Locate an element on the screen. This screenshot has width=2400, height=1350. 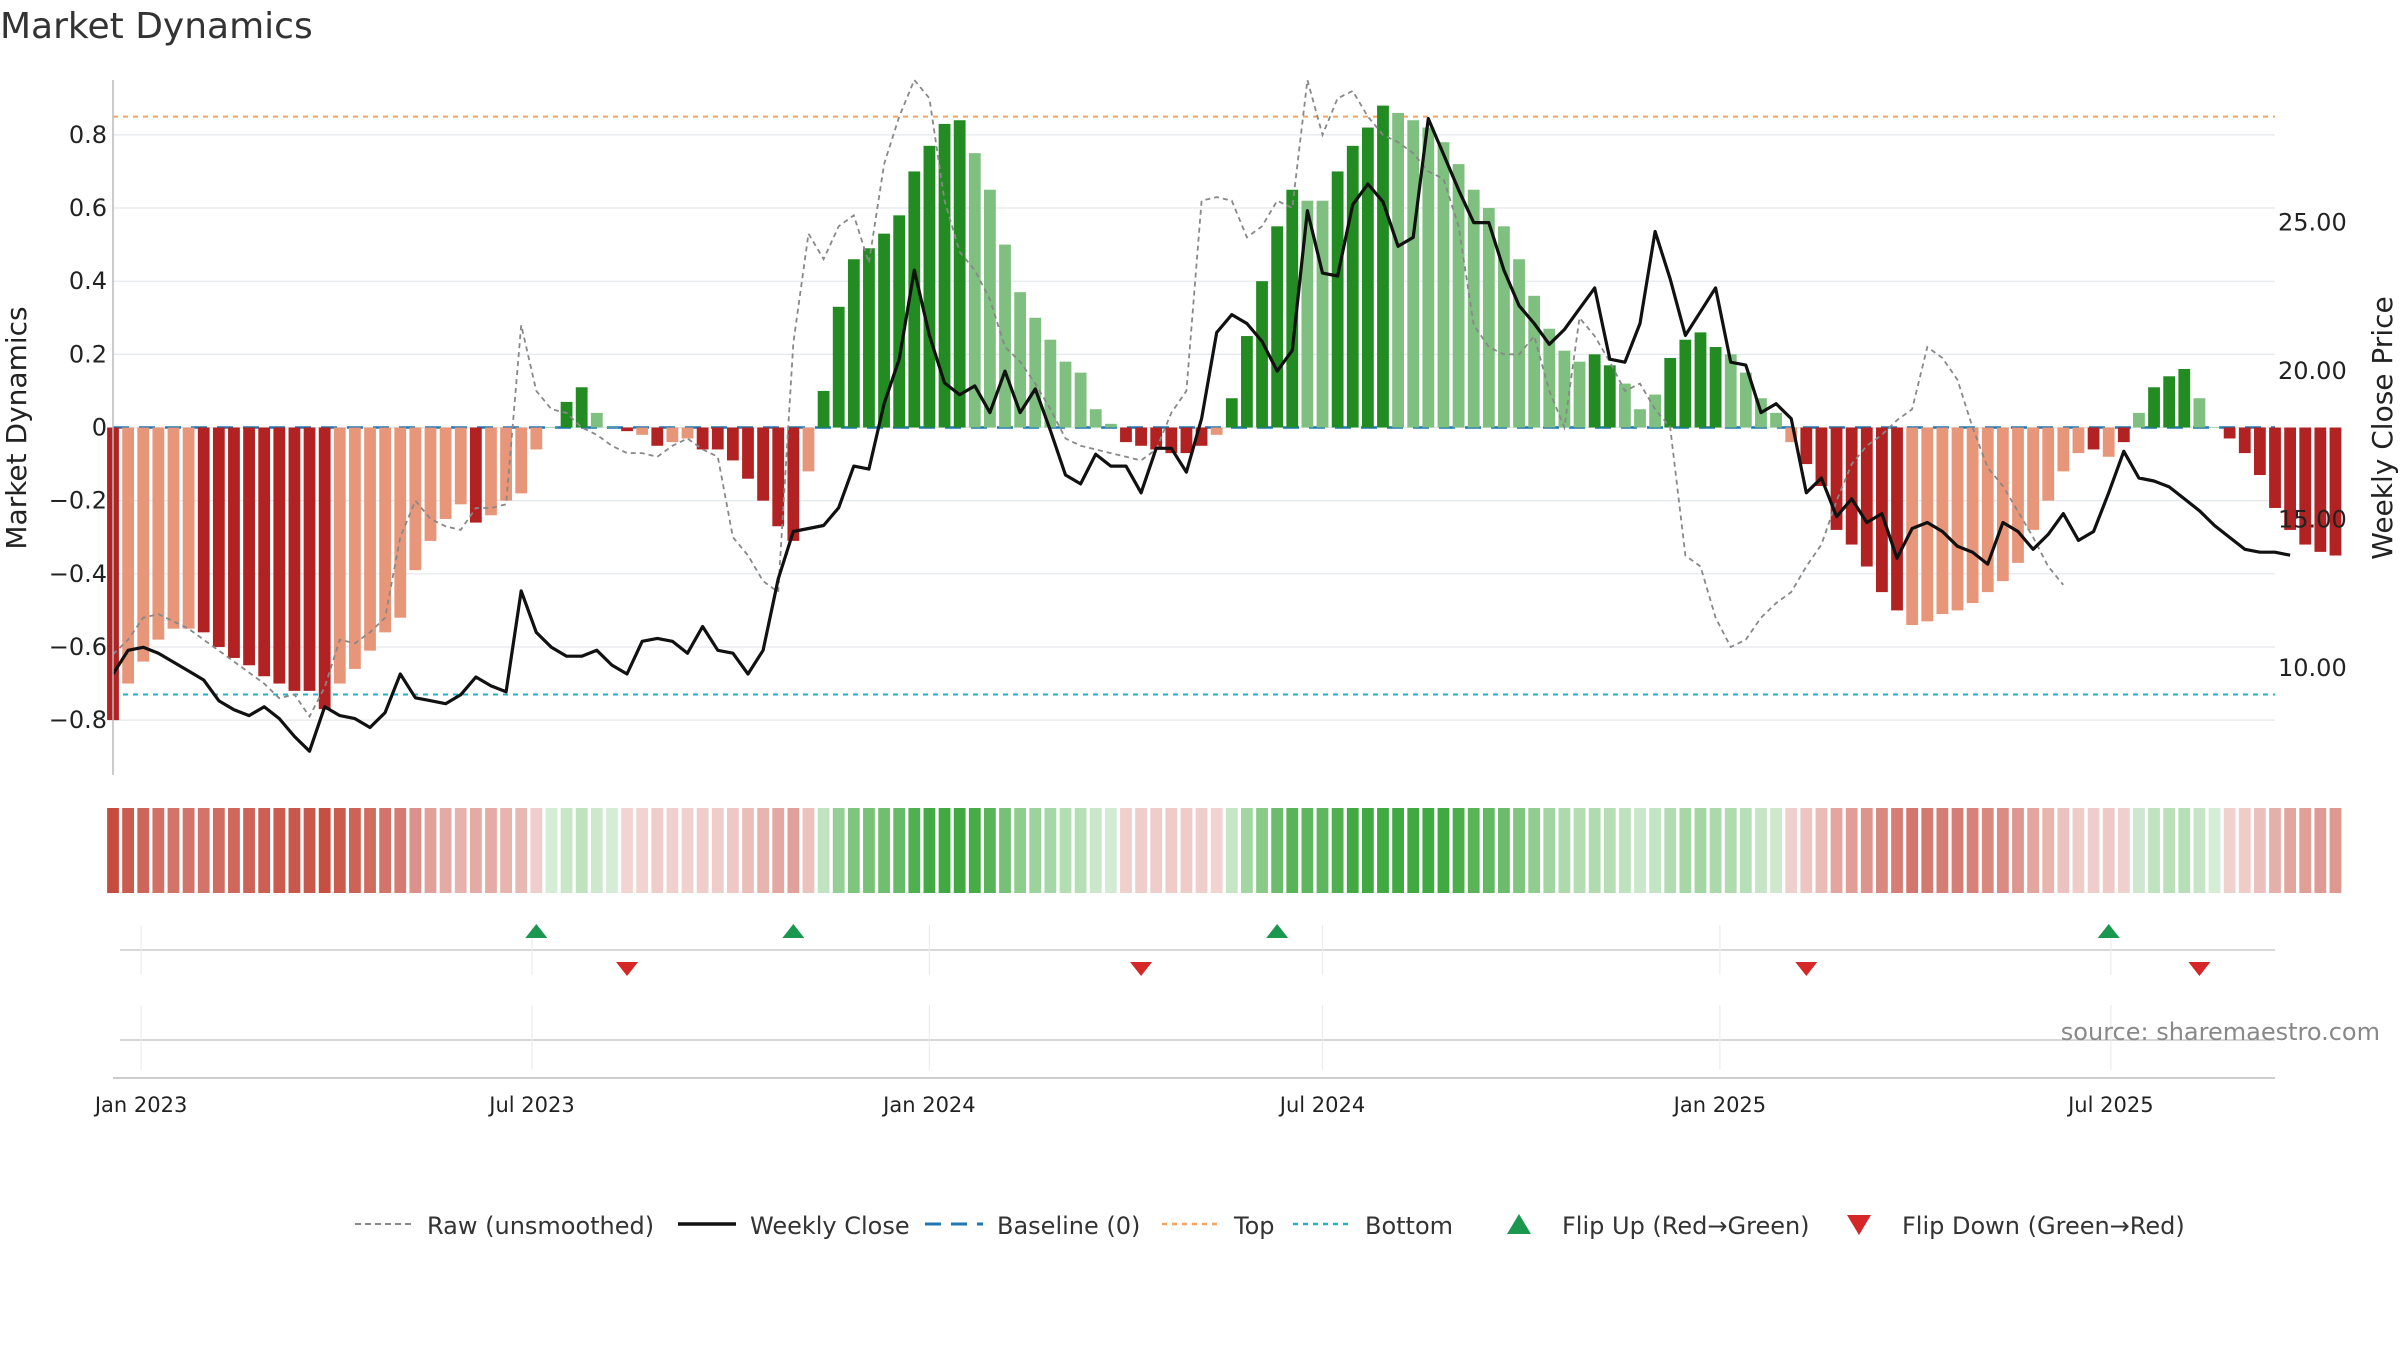
legend-label: Raw (unsmoothed) is located at coordinates (540, 1226).